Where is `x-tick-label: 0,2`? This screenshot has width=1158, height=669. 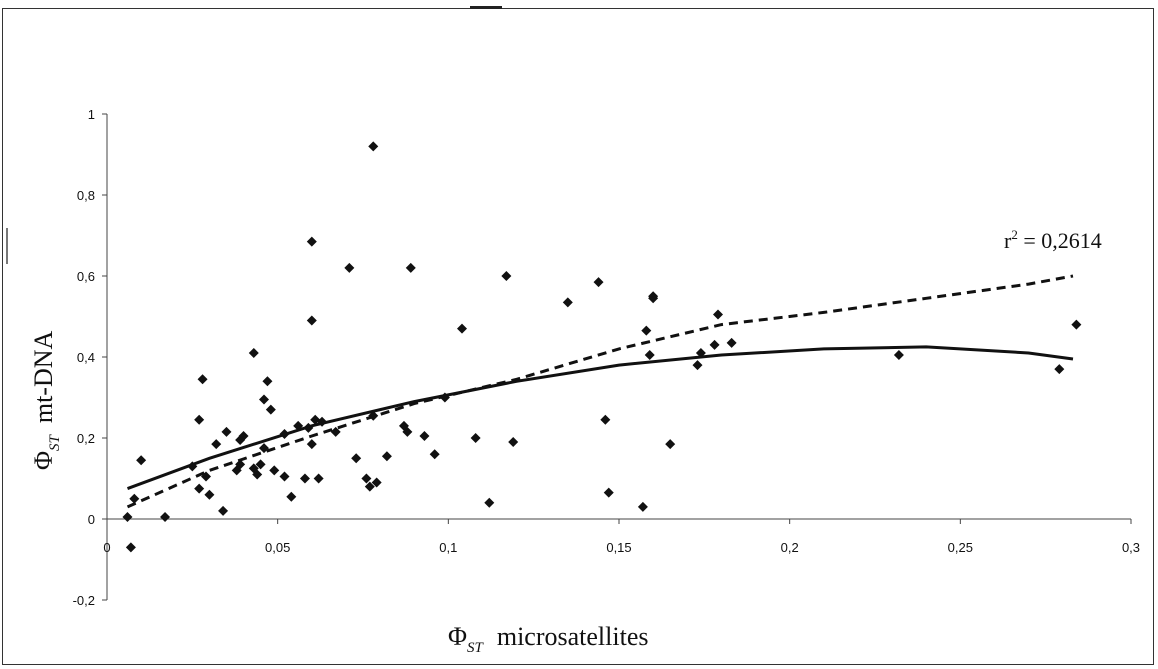
x-tick-label: 0,2 is located at coordinates (790, 547).